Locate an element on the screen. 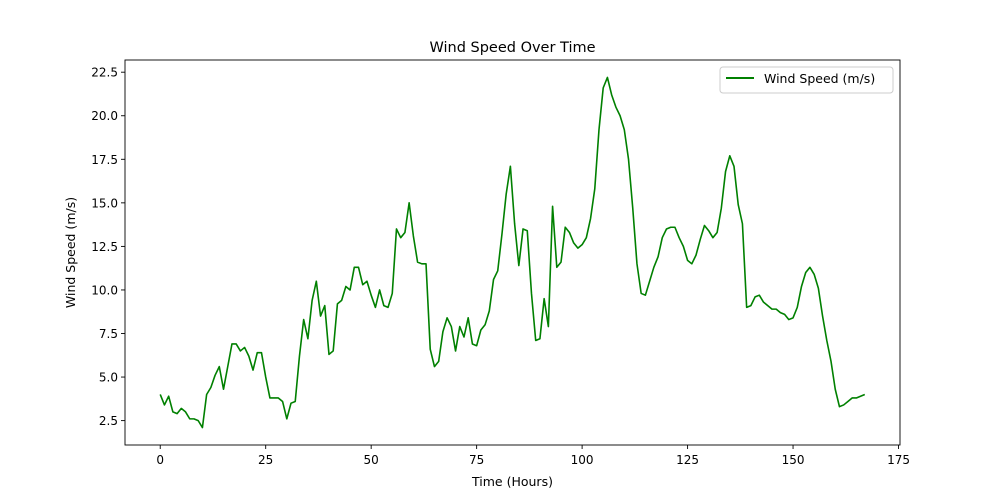  y-tick-label: 7.5 is located at coordinates (108, 334).